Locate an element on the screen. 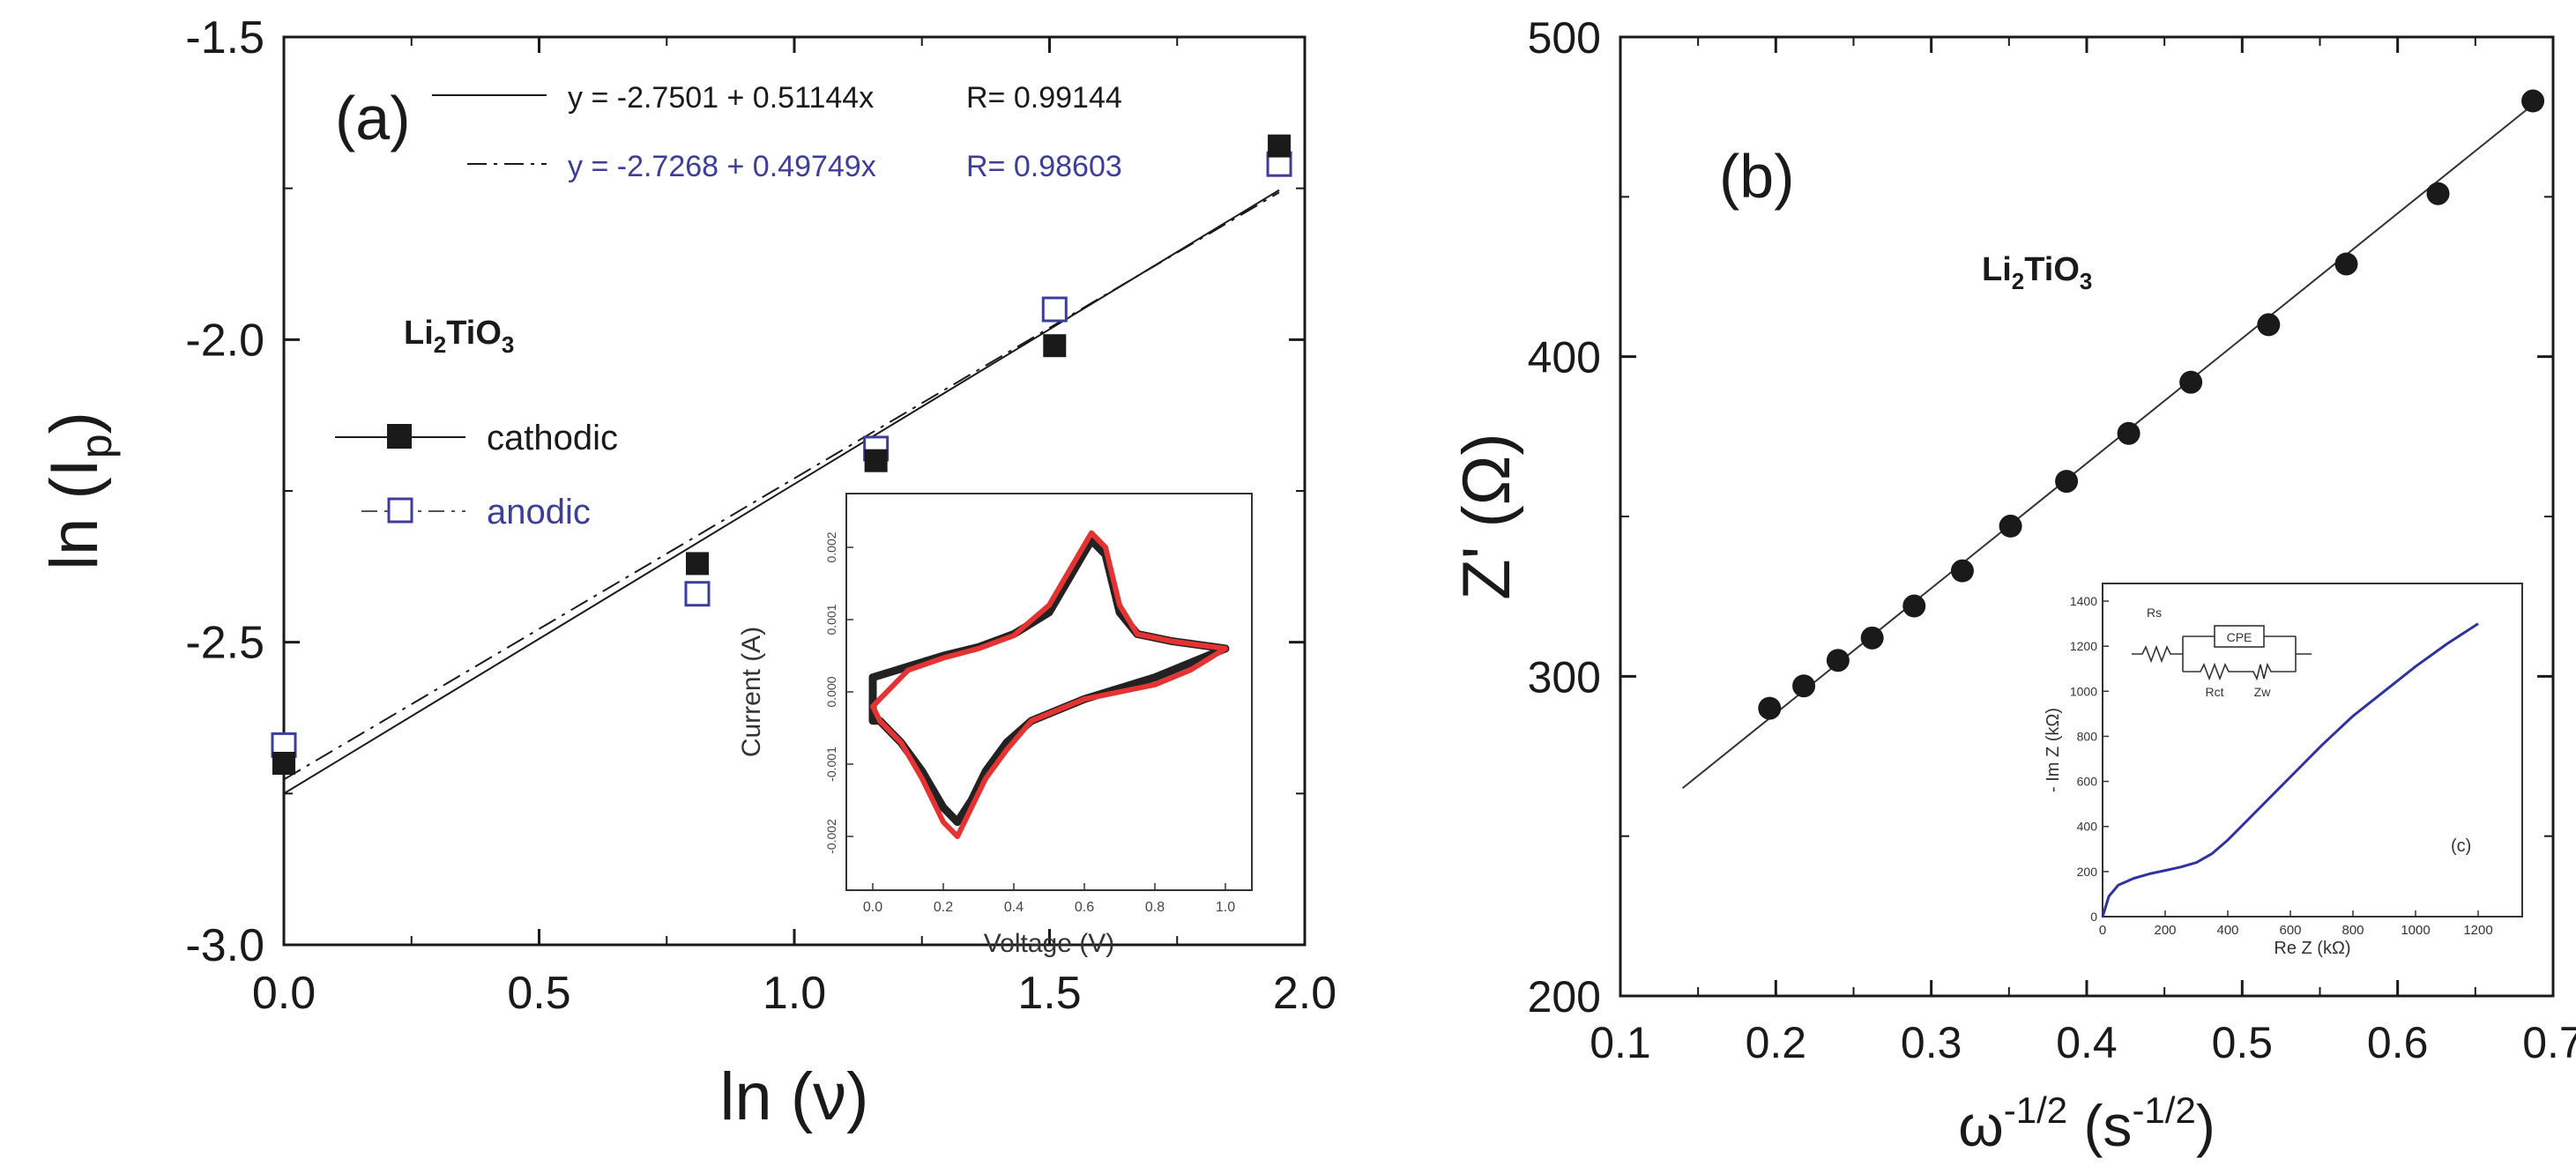  nyquist-inset-label: (c) is located at coordinates (2461, 846).